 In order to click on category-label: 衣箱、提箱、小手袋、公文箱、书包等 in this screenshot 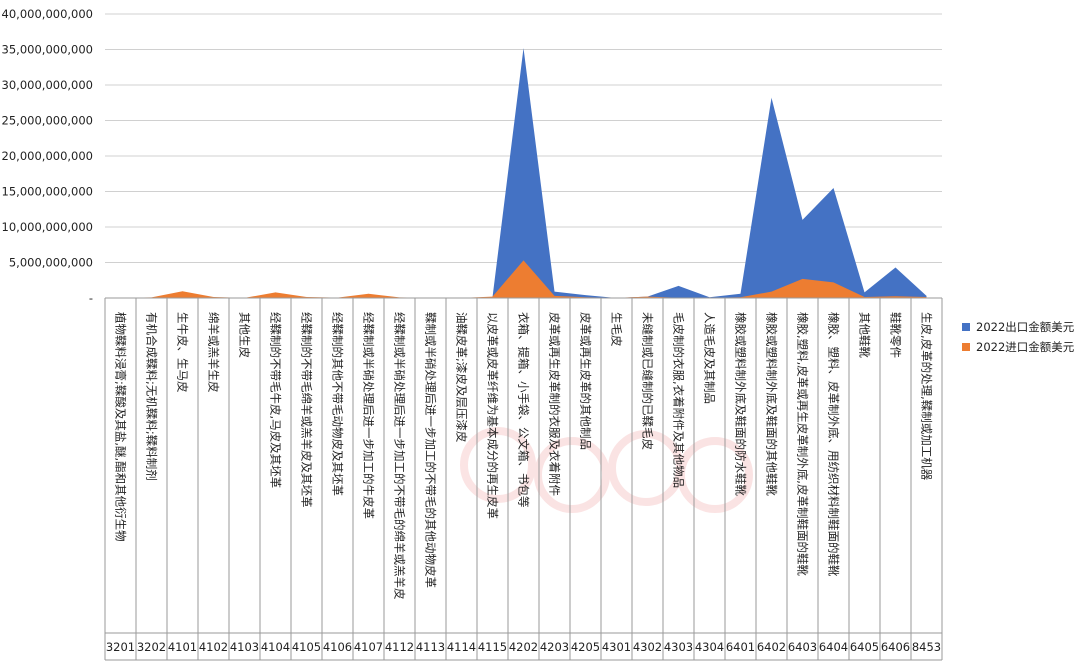, I will do `click(524, 410)`.